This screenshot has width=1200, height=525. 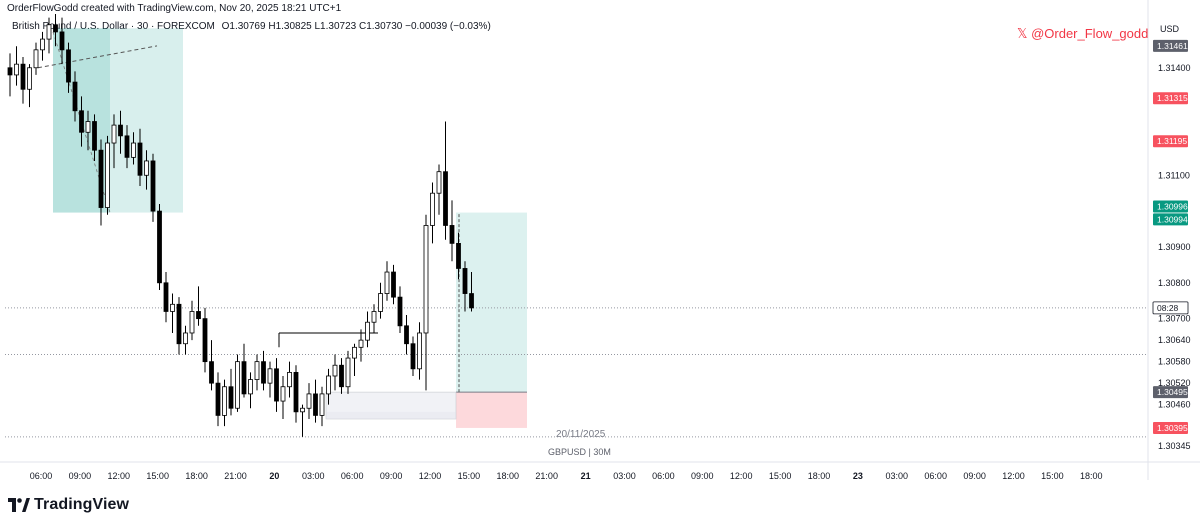 What do you see at coordinates (1170, 29) in the screenshot?
I see `currency-button: USD` at bounding box center [1170, 29].